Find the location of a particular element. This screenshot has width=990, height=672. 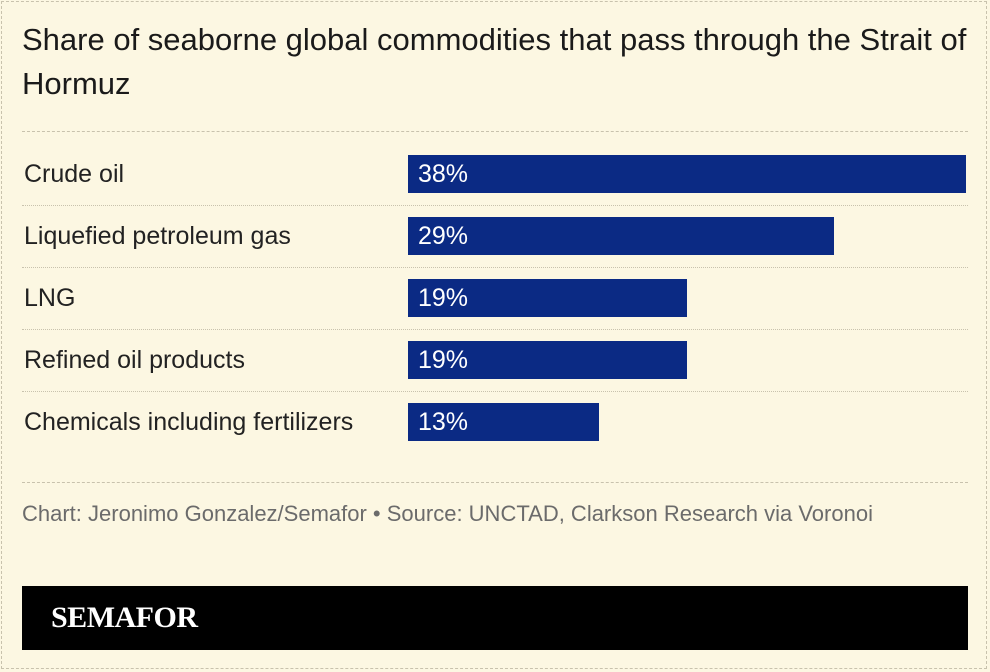

value-label: 29% is located at coordinates (443, 236).